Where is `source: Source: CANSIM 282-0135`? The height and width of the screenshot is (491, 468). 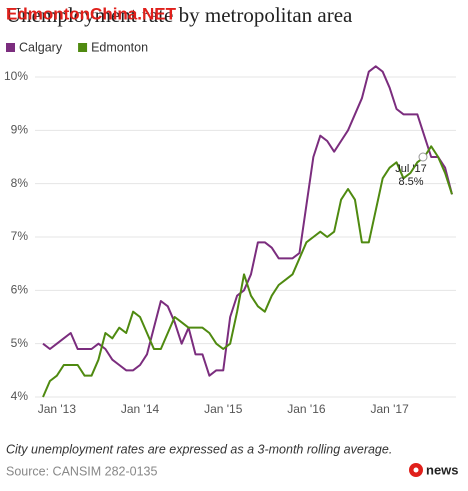 source: Source: CANSIM 282-0135 is located at coordinates (82, 471).